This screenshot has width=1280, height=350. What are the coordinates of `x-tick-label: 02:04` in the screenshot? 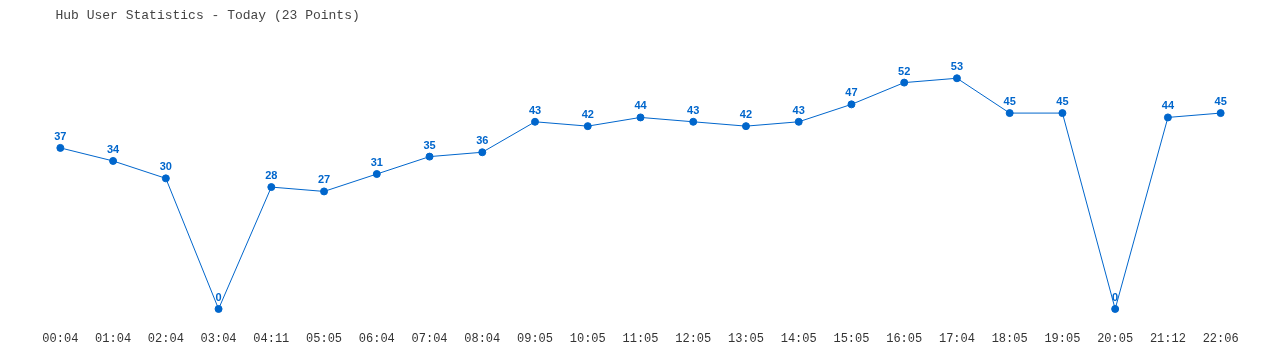 It's located at (165, 338).